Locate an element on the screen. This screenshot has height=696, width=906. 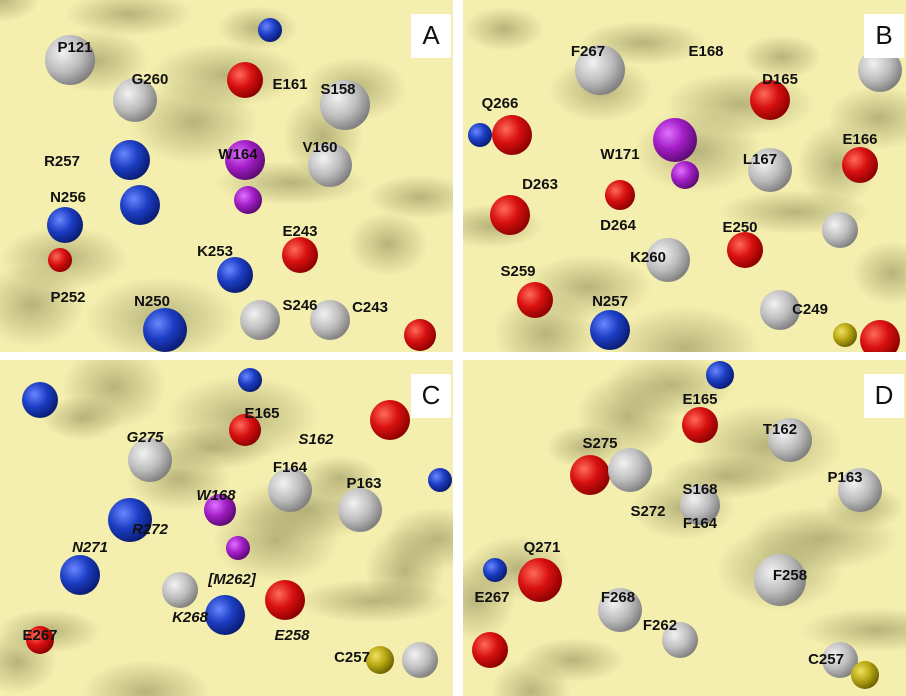
residue-label: F262 is located at coordinates (660, 625).